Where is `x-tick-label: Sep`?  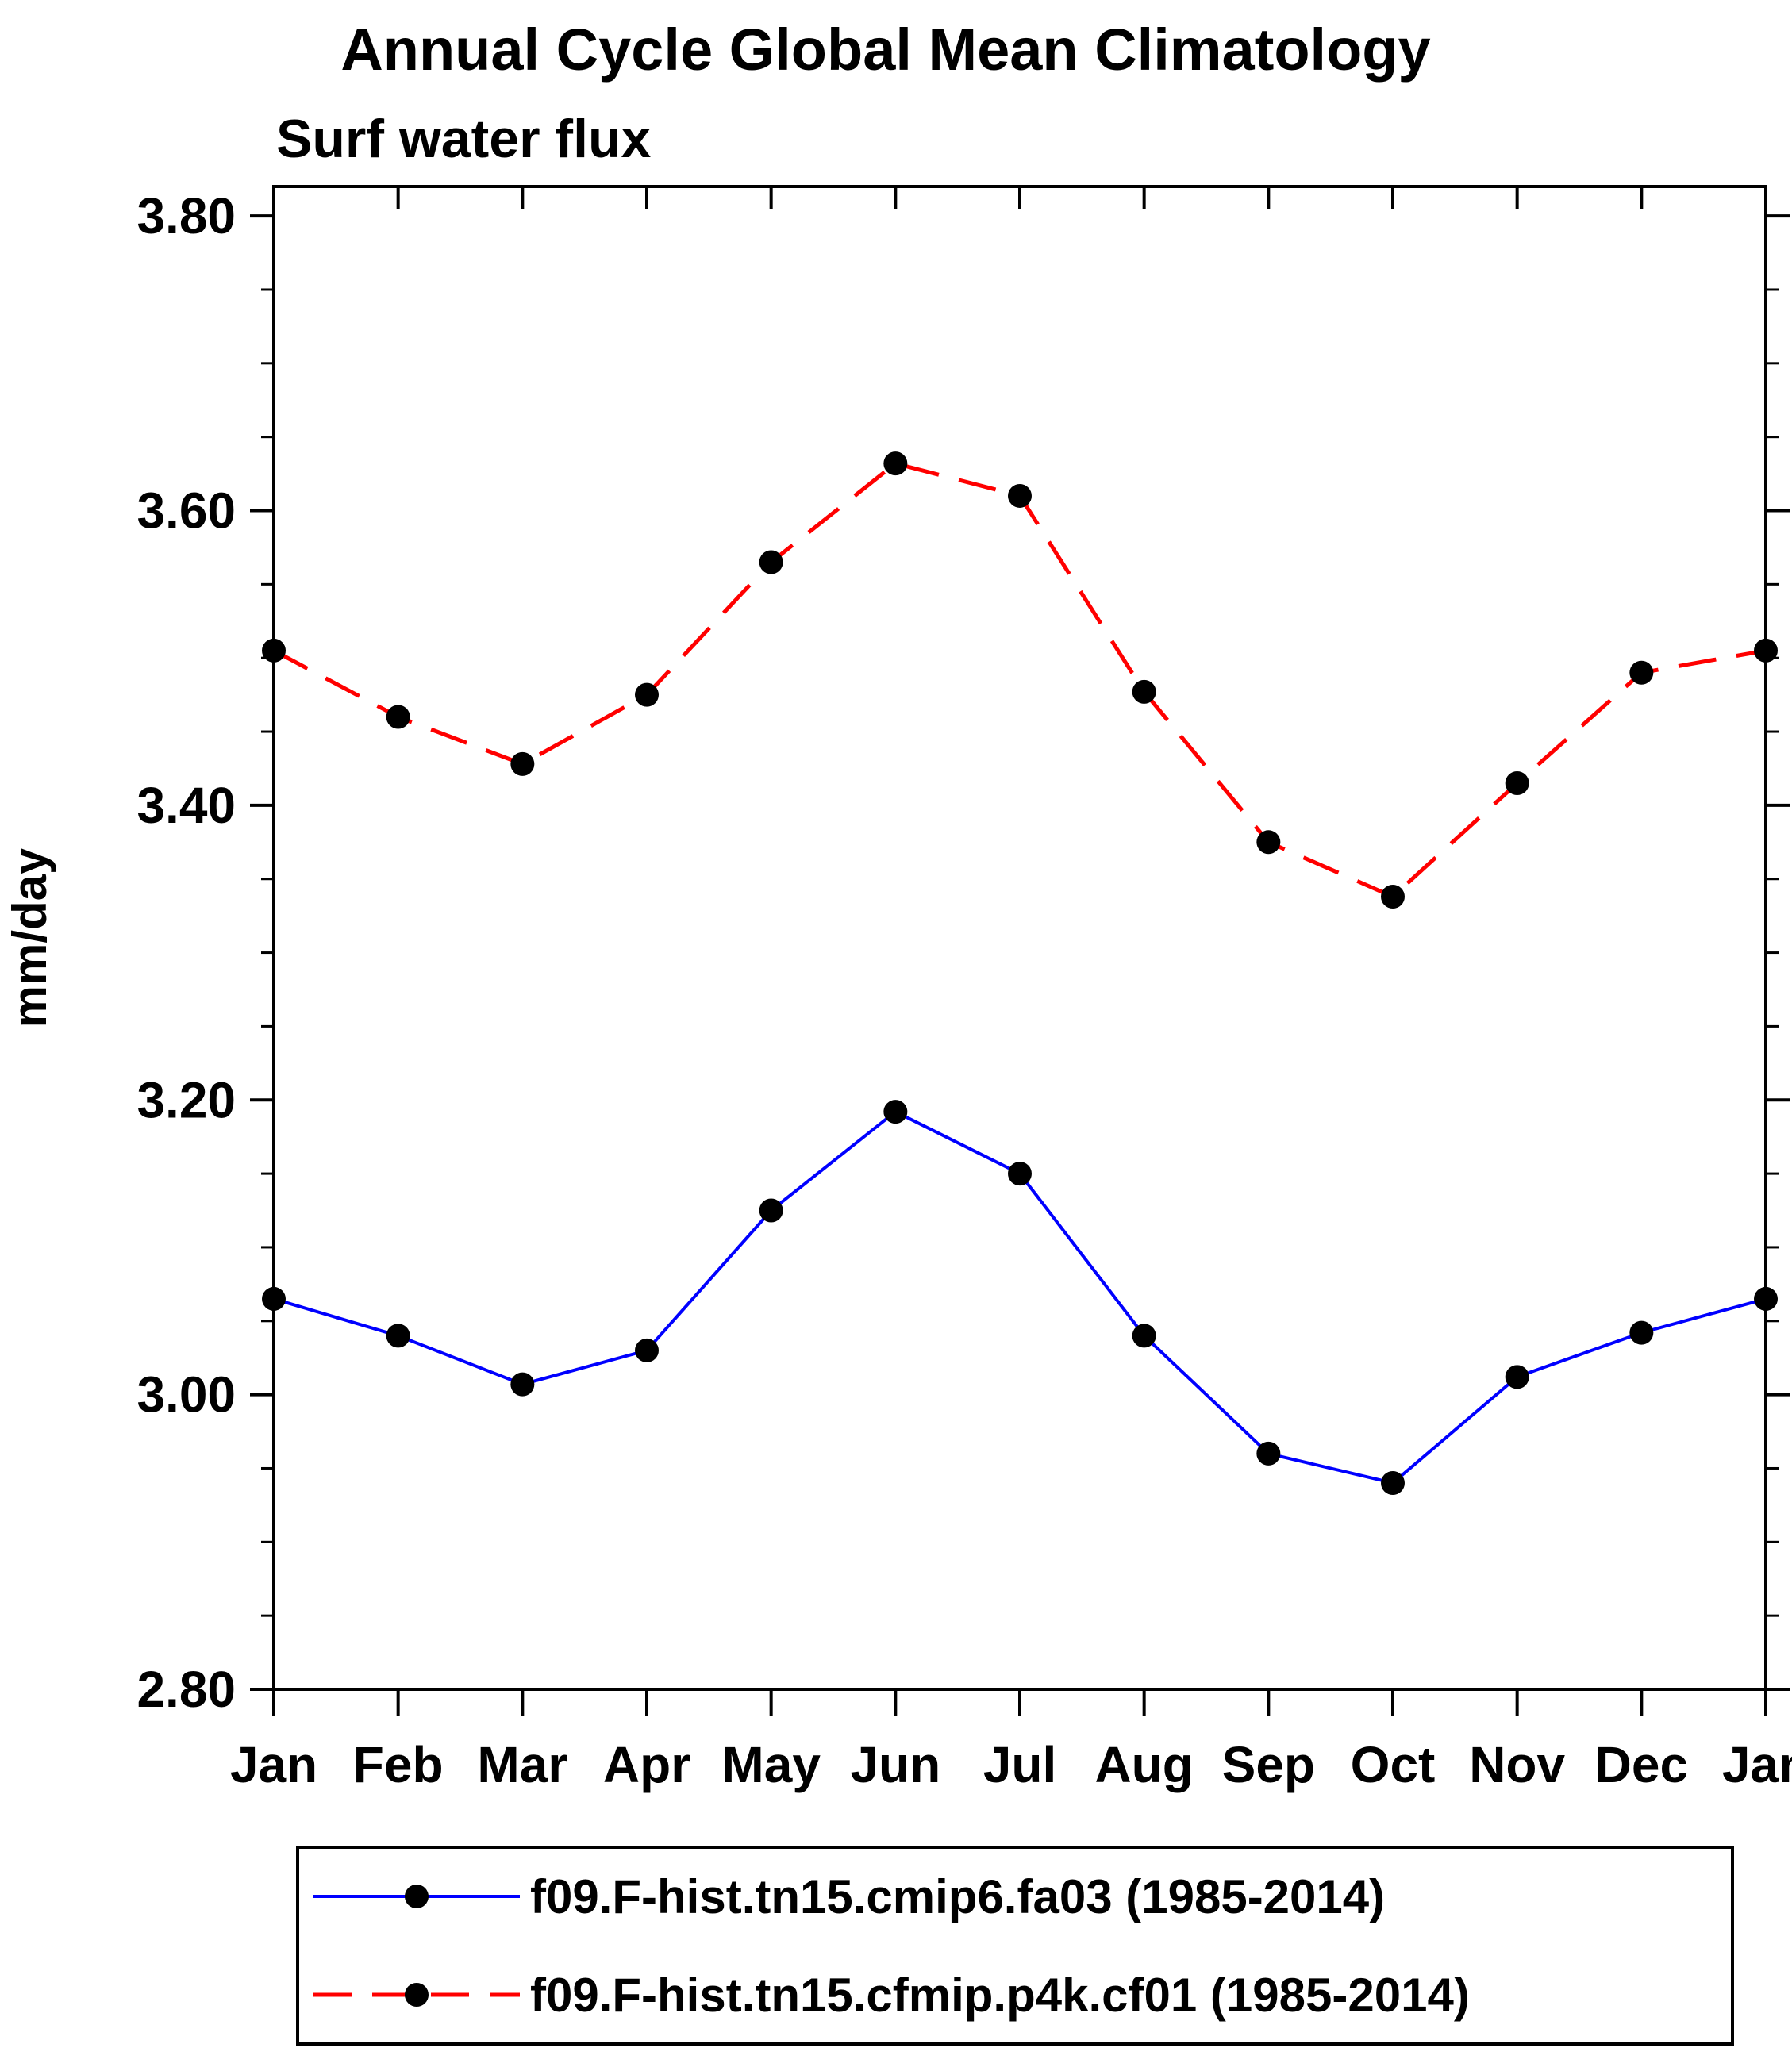 x-tick-label: Sep is located at coordinates (1268, 1764).